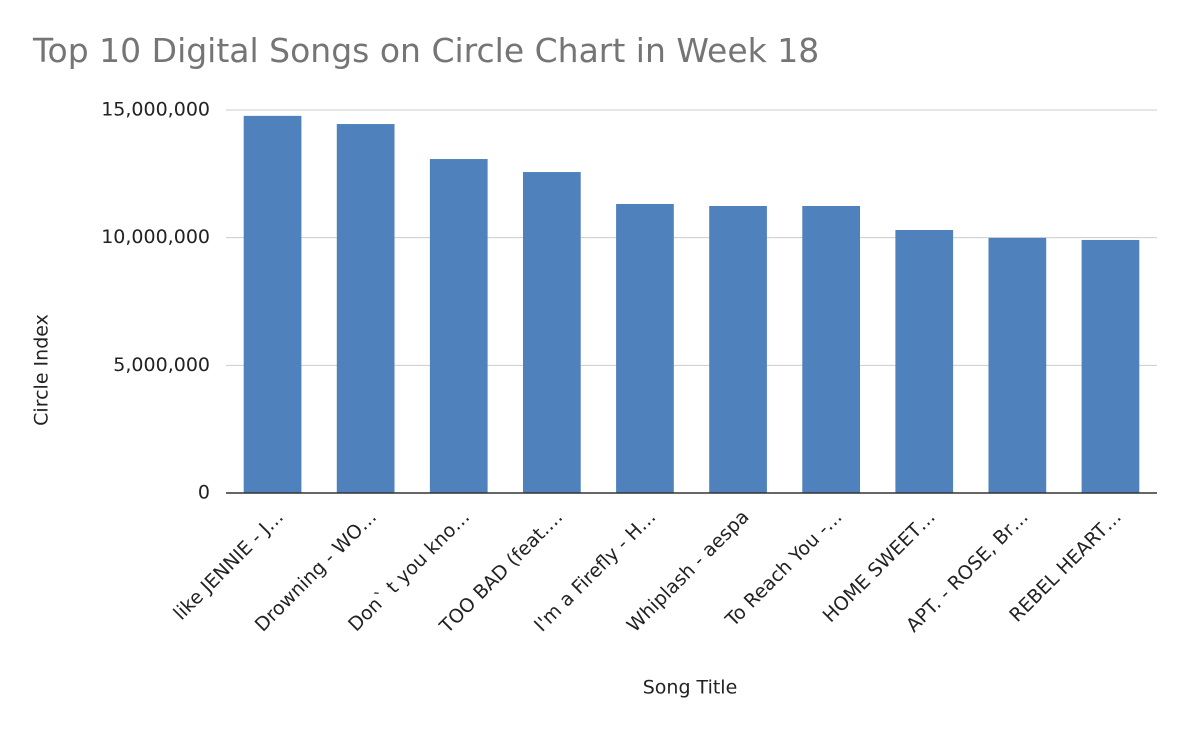 This screenshot has width=1190, height=733. I want to click on y-tick-label: 0, so click(204, 493).